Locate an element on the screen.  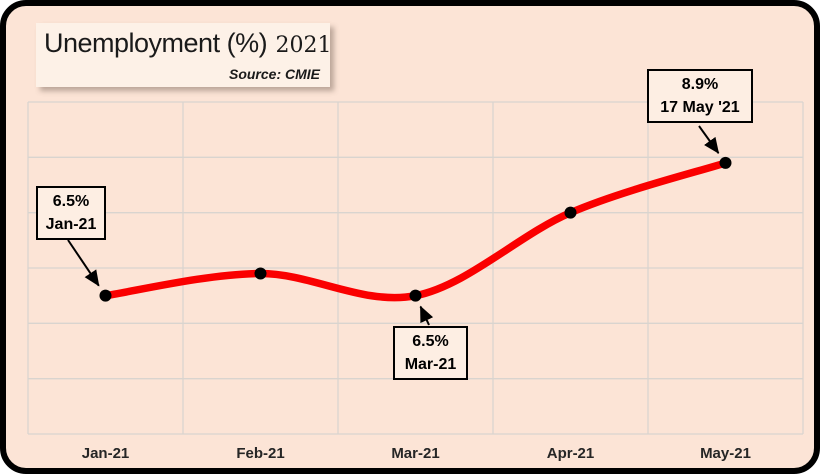
x-axis-label-mar: Mar-21 is located at coordinates (415, 453).